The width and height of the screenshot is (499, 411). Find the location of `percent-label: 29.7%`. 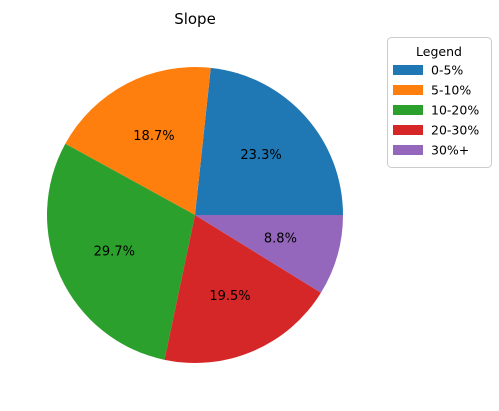

percent-label: 29.7% is located at coordinates (114, 252).